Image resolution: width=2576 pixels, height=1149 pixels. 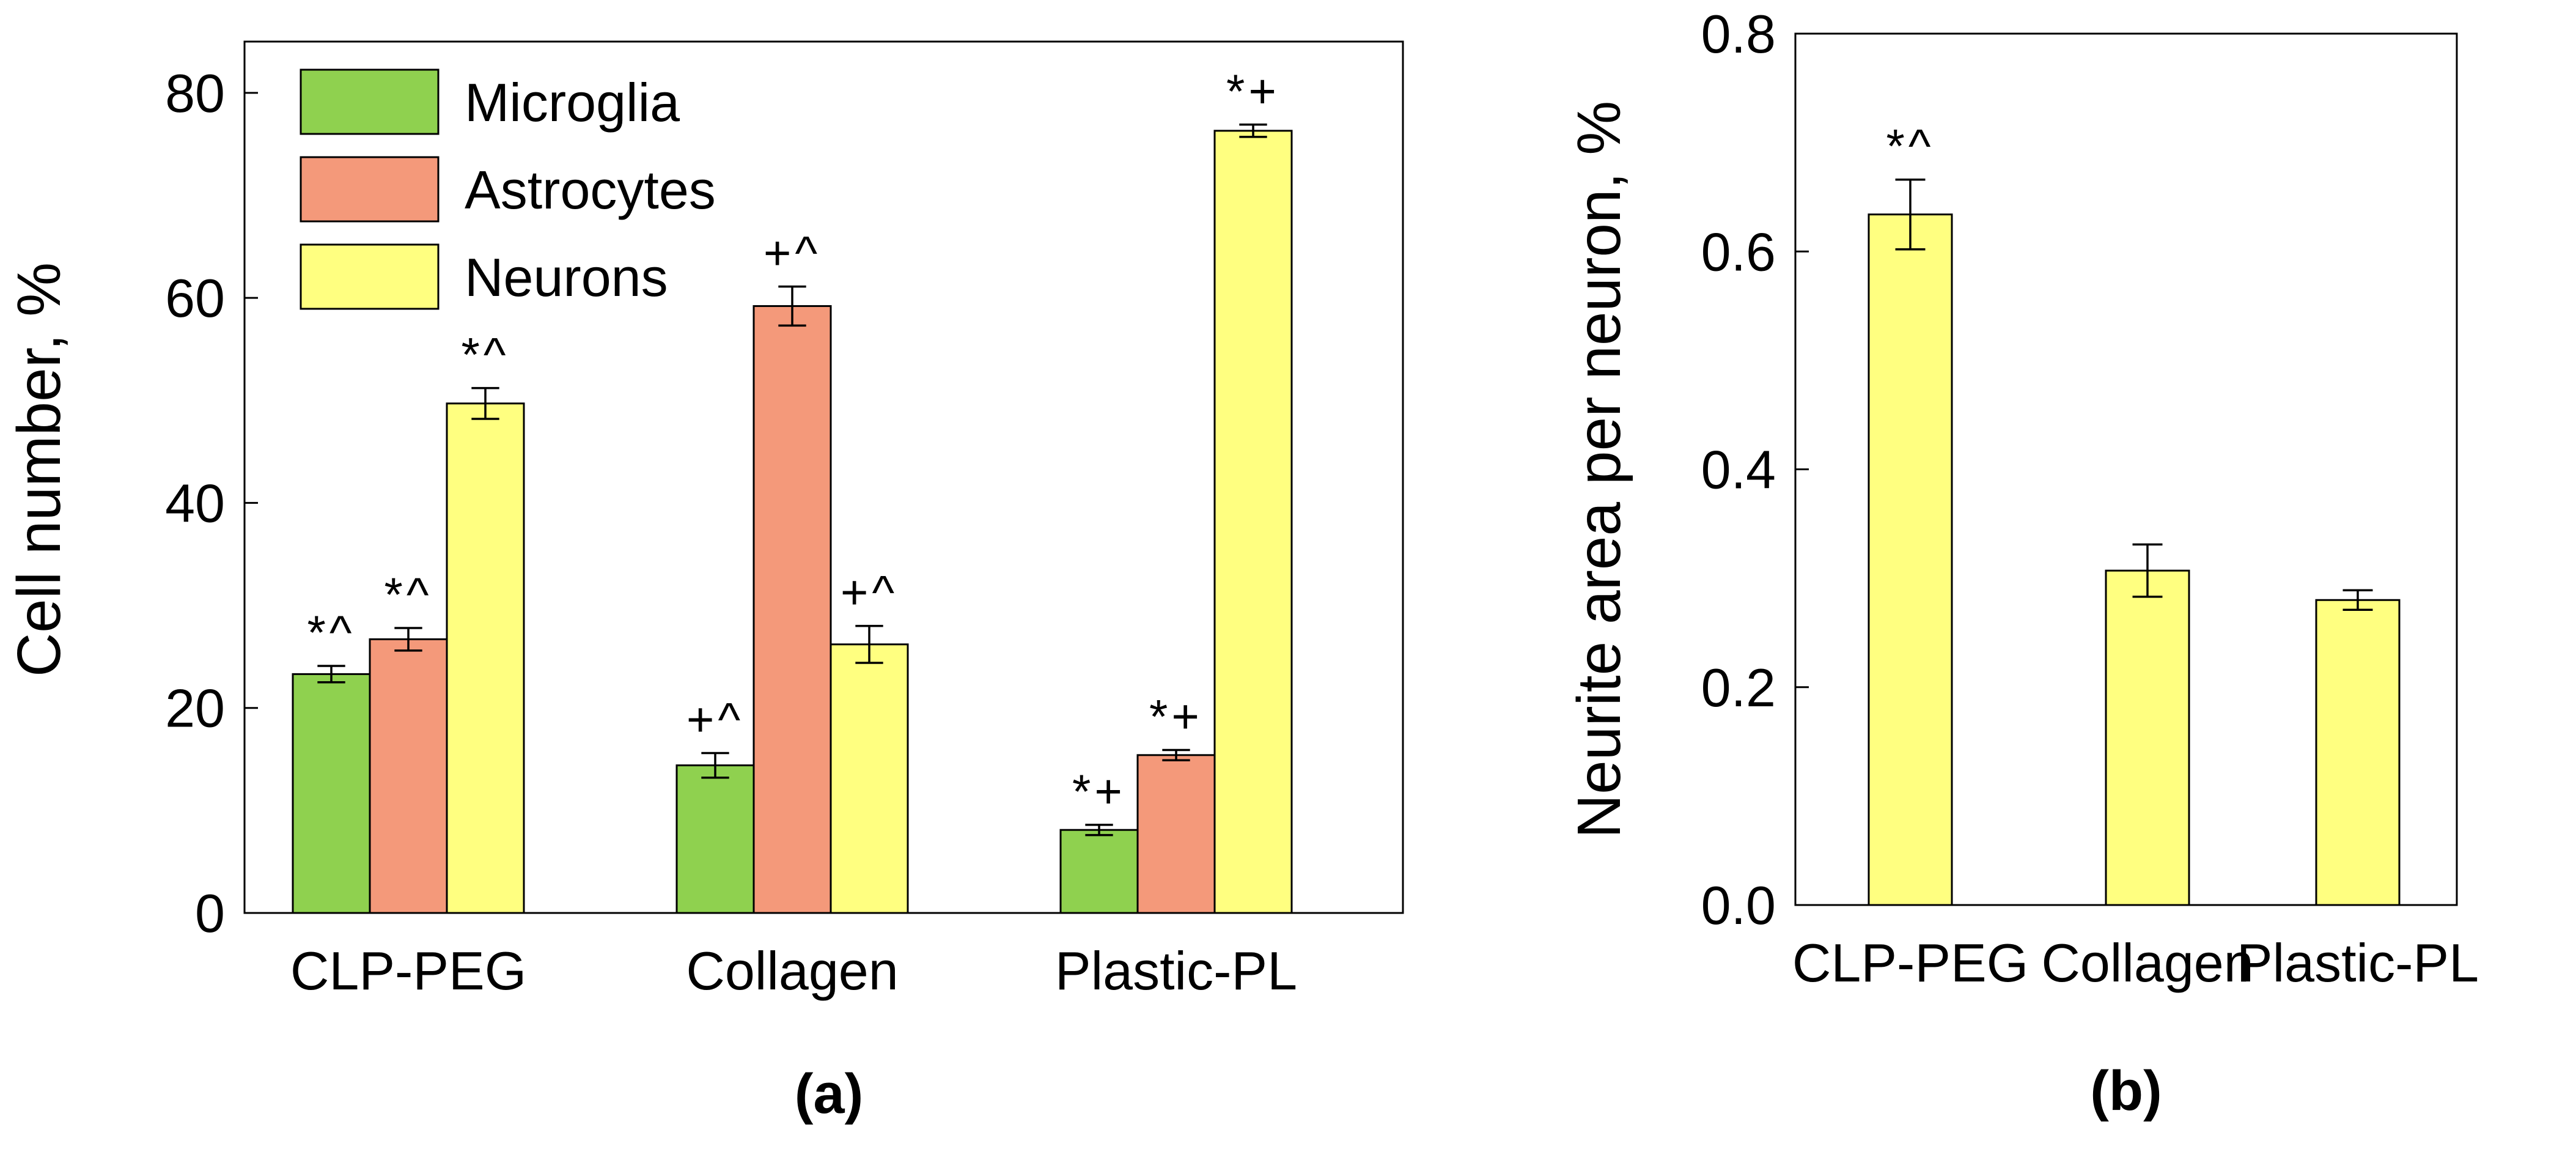 I want to click on panel-b-x-tick-label-plastic-pl: Plastic-PL, so click(x=2358, y=963).